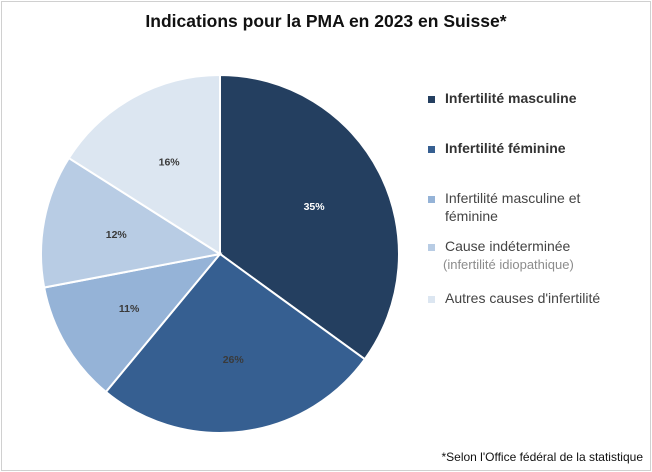  Describe the element at coordinates (508, 246) in the screenshot. I see `legend-label: Cause indéterminée` at that location.